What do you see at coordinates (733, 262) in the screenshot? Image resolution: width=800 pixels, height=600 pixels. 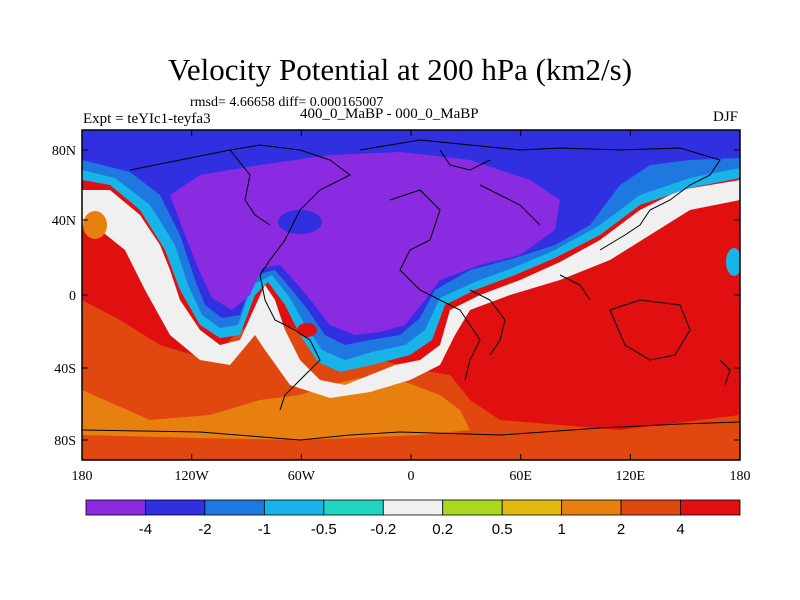 I see `field-patch-blue-east` at bounding box center [733, 262].